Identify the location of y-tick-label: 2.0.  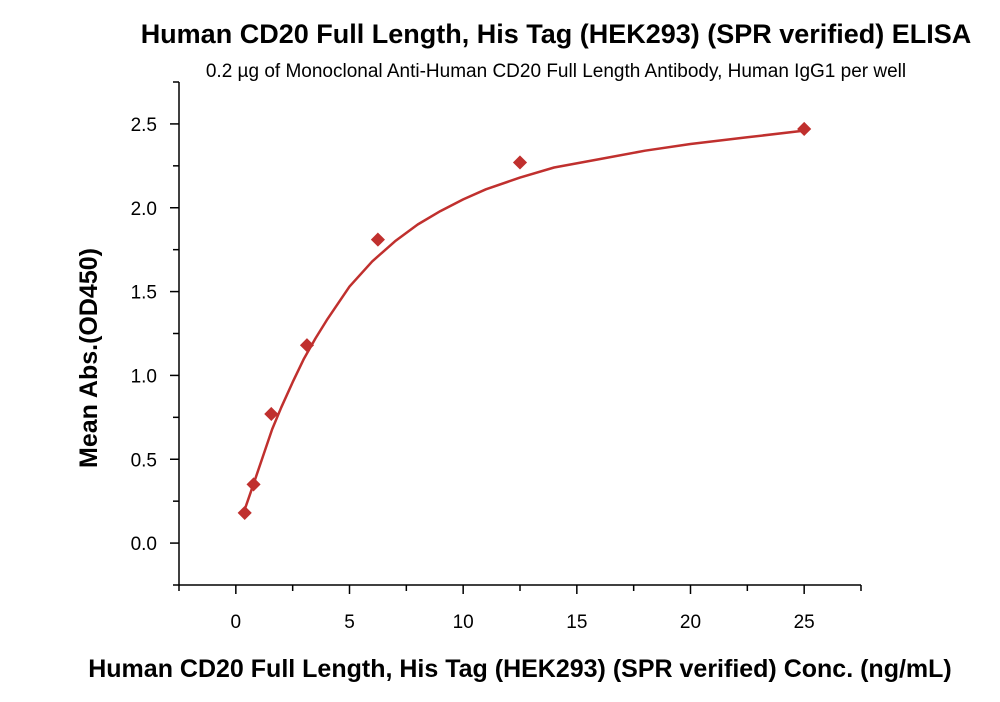
(144, 209).